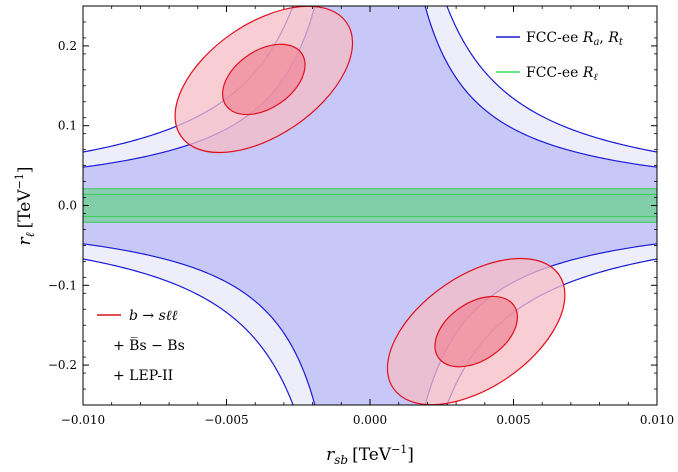  Describe the element at coordinates (83, 420) in the screenshot. I see `x-tick-label: −0.010` at that location.